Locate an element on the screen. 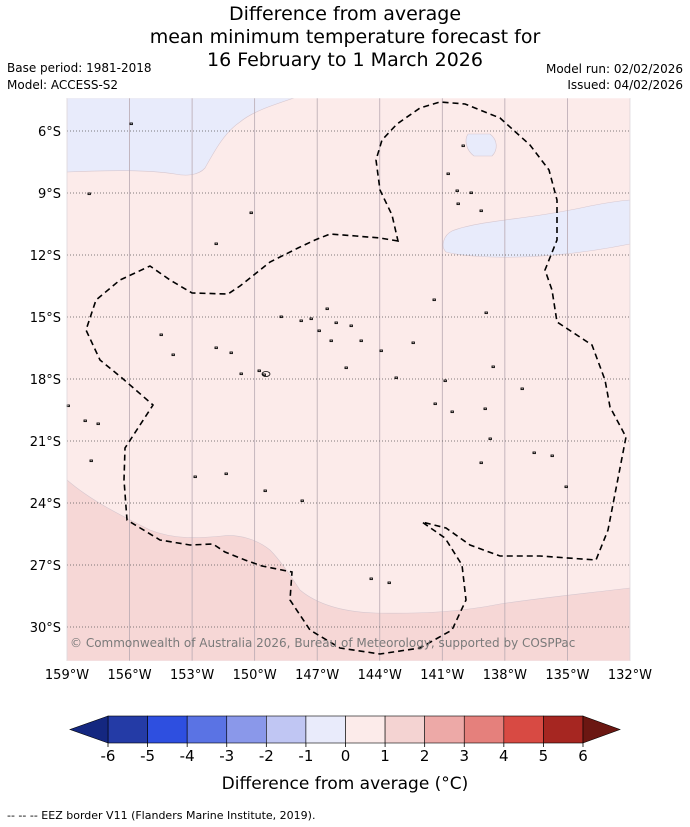  region-cool-island-patch is located at coordinates (481, 145).